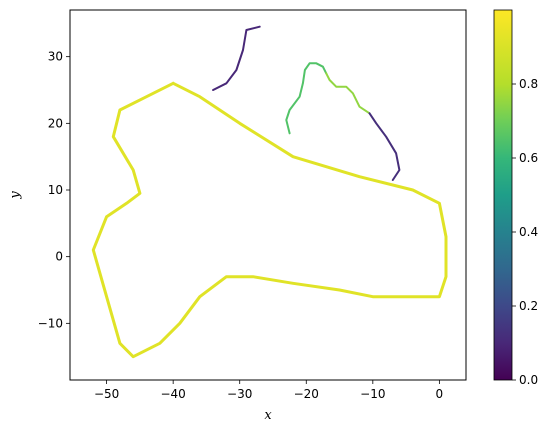 The width and height of the screenshot is (551, 432). I want to click on y-tick-label: 0, so click(59, 257).